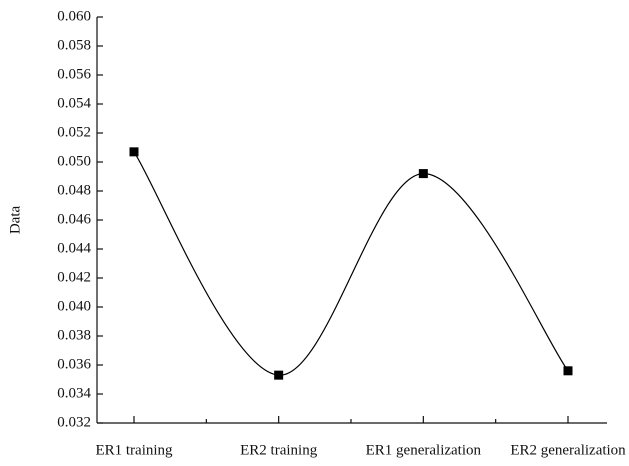 The height and width of the screenshot is (466, 629). Describe the element at coordinates (74, 335) in the screenshot. I see `y-tick-label: 0.038` at that location.